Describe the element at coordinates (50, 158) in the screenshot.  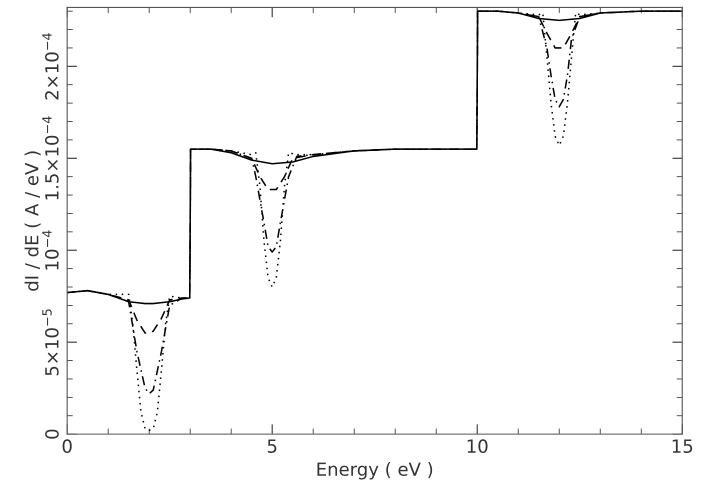
I see `y-tick-label: 1.5×10$^{−4}$` at that location.